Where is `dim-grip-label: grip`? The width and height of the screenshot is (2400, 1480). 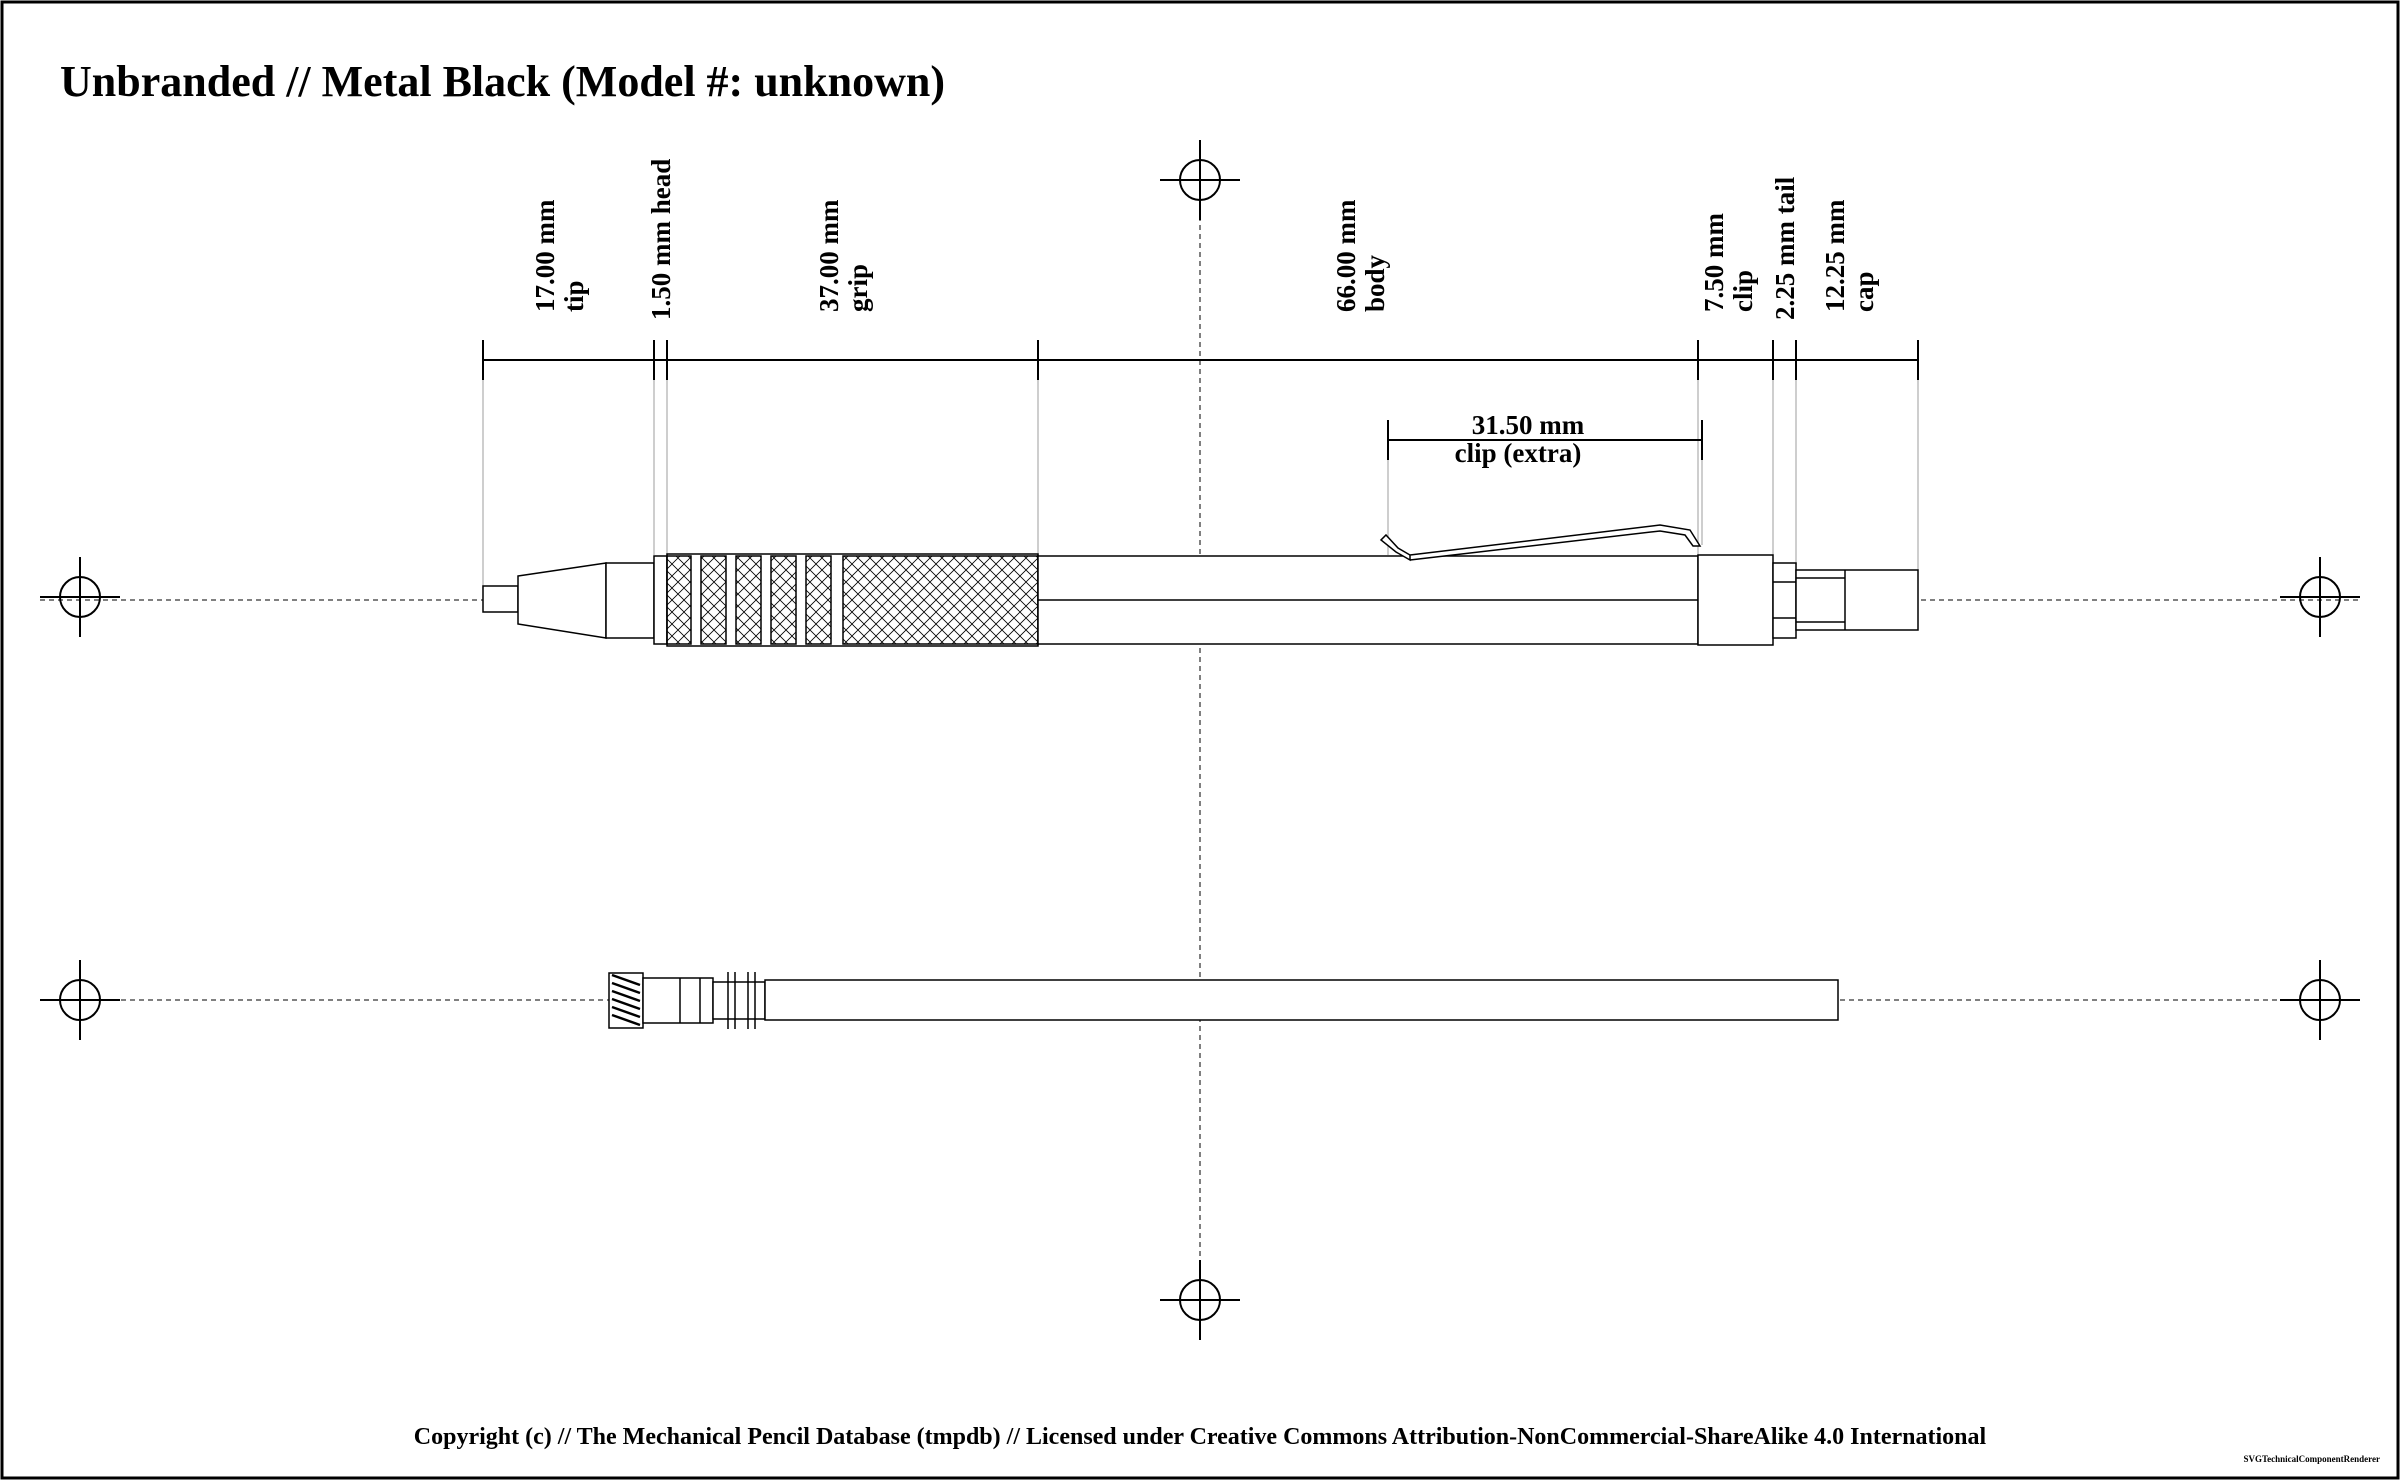
dim-grip-label: grip is located at coordinates (858, 288).